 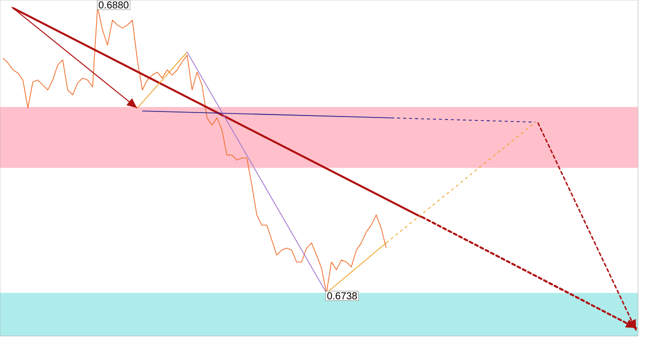 I want to click on annotation: 0.6880, so click(x=113, y=4).